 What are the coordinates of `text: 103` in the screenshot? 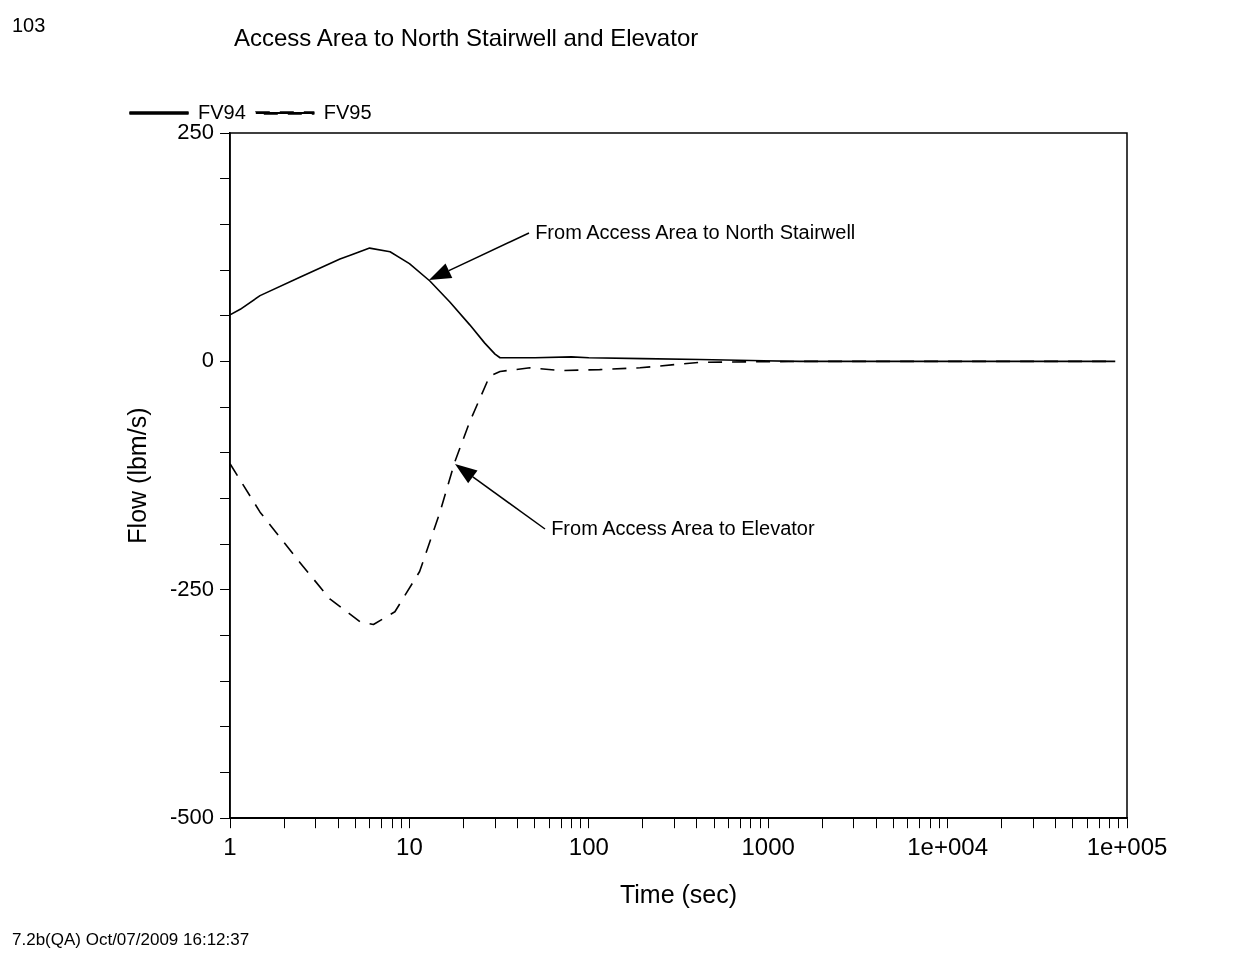 It's located at (29, 25).